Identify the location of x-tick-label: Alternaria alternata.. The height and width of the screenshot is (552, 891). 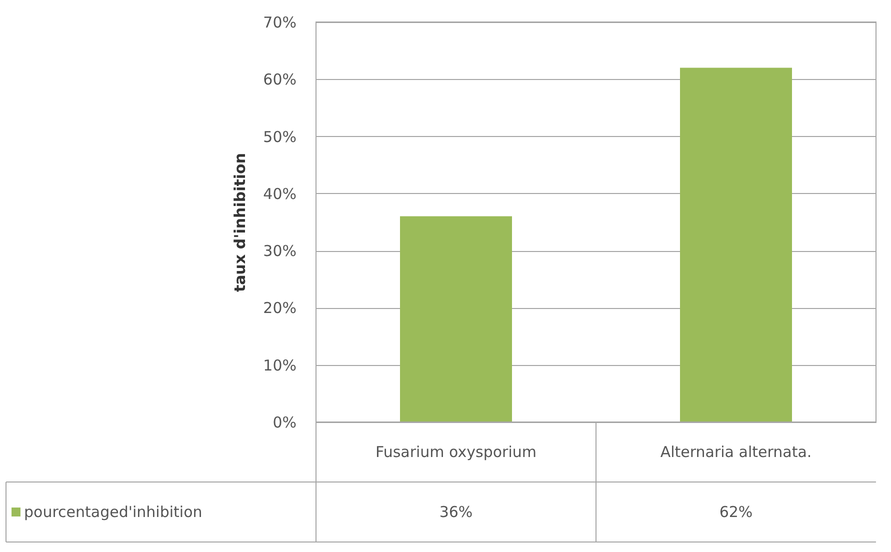
(736, 452).